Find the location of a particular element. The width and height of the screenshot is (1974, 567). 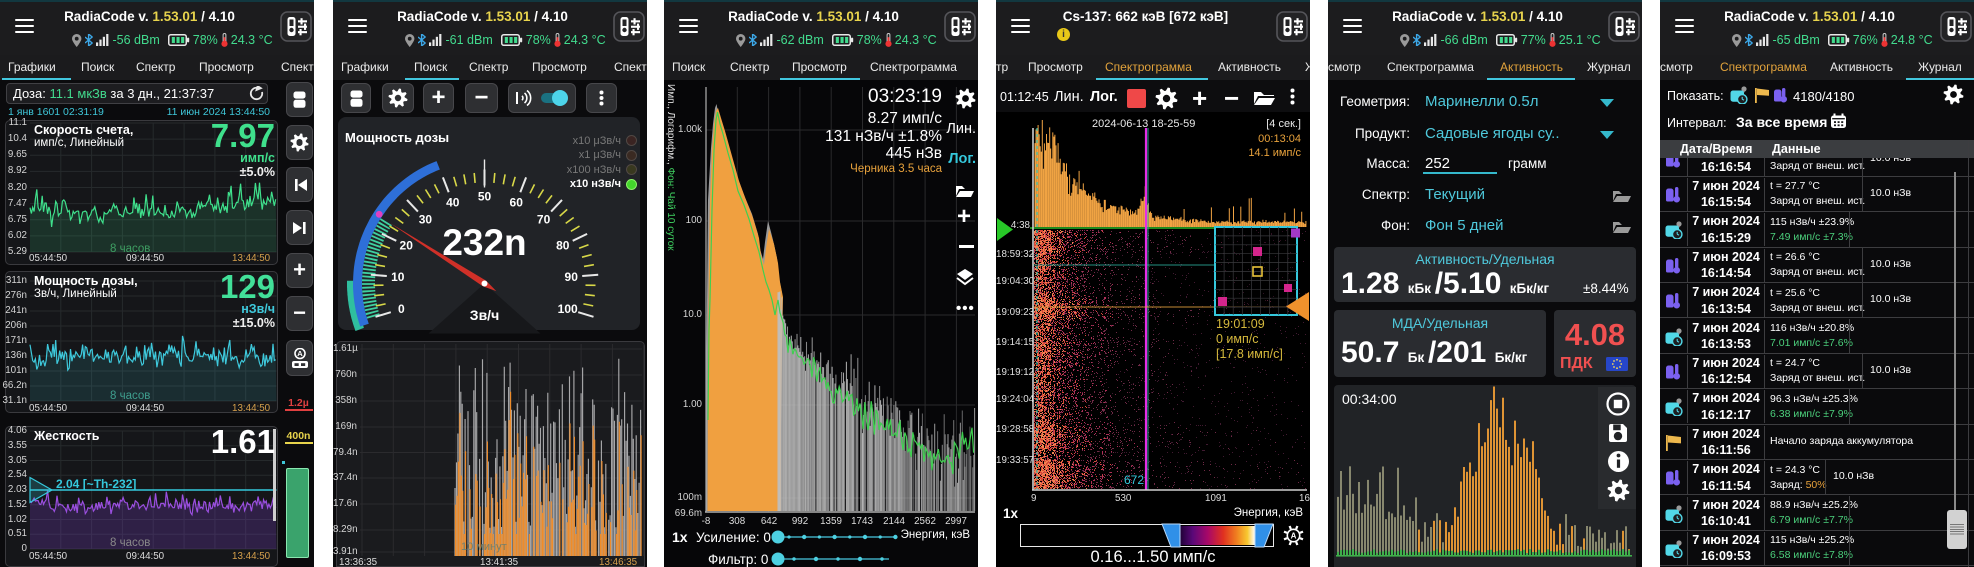

svg-text: 90 is located at coordinates (572, 277).